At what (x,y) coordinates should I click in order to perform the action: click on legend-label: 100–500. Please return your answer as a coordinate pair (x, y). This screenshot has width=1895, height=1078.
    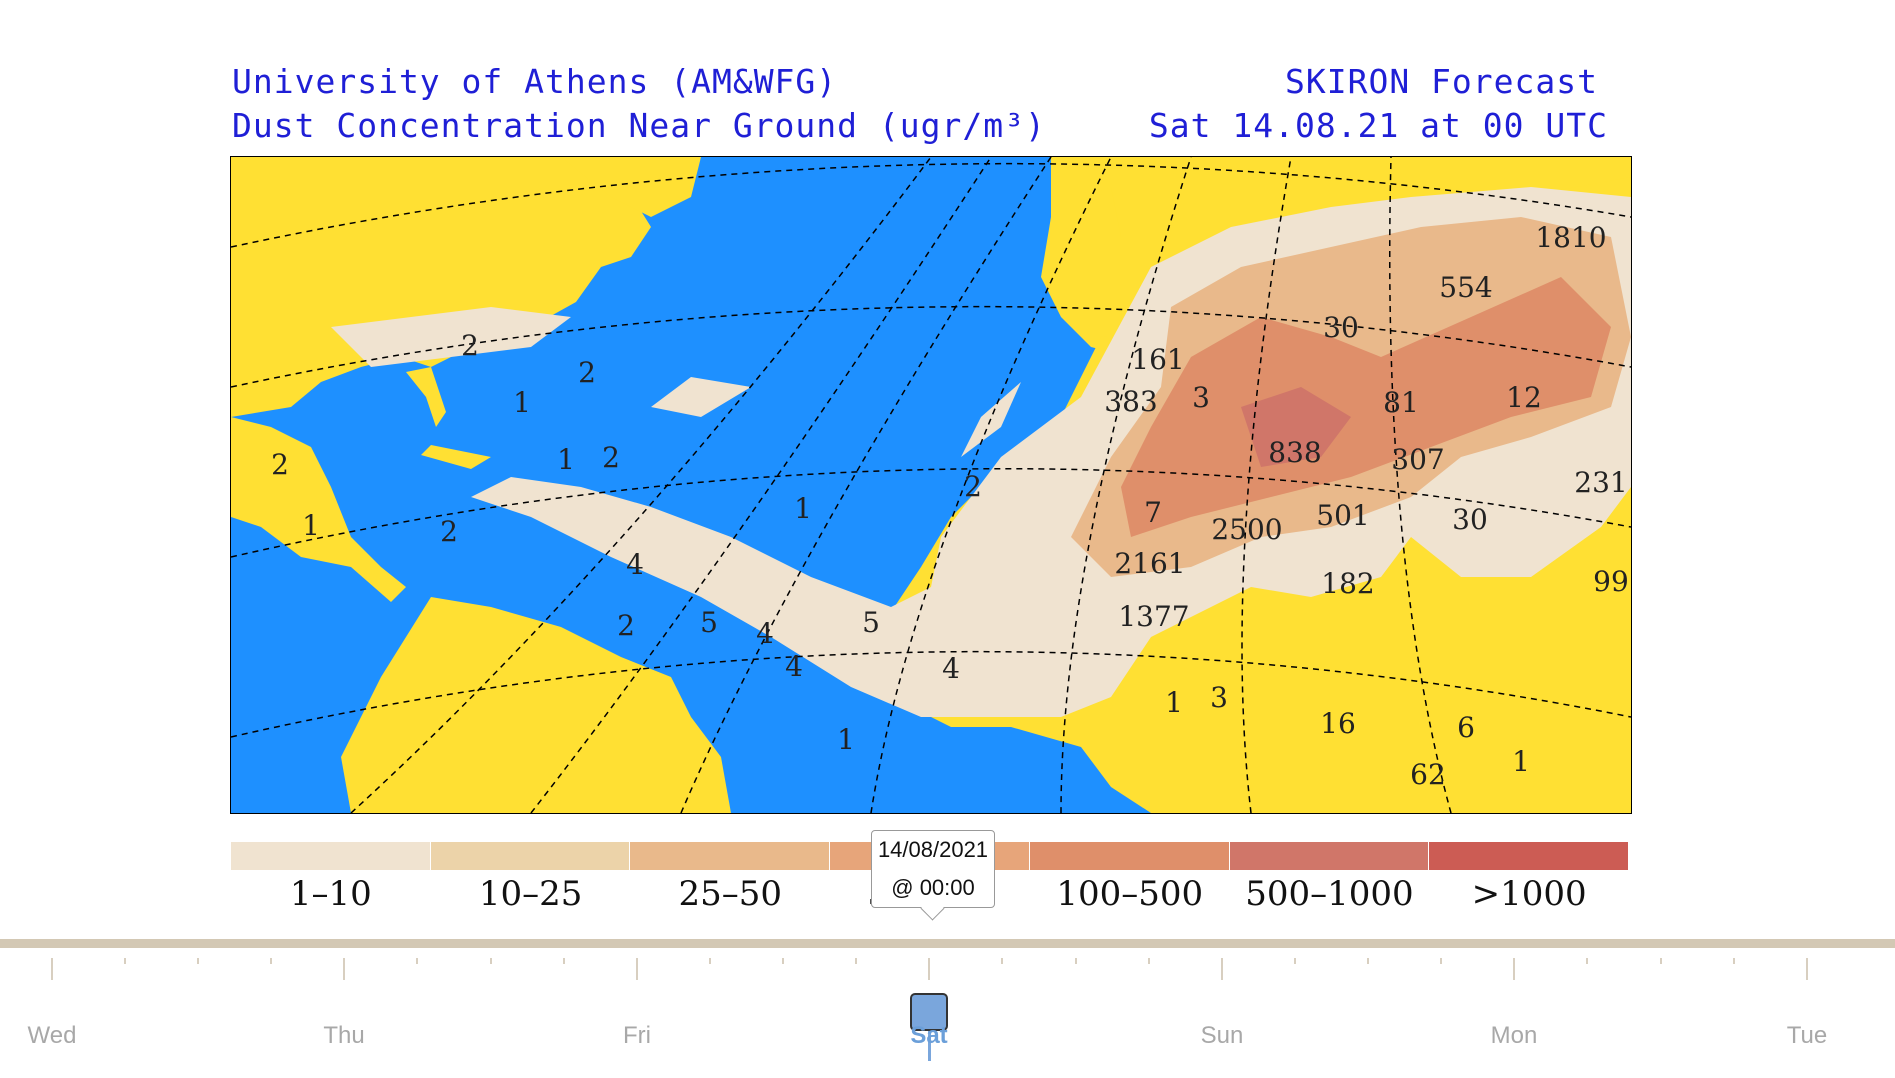
    Looking at the image, I should click on (1130, 894).